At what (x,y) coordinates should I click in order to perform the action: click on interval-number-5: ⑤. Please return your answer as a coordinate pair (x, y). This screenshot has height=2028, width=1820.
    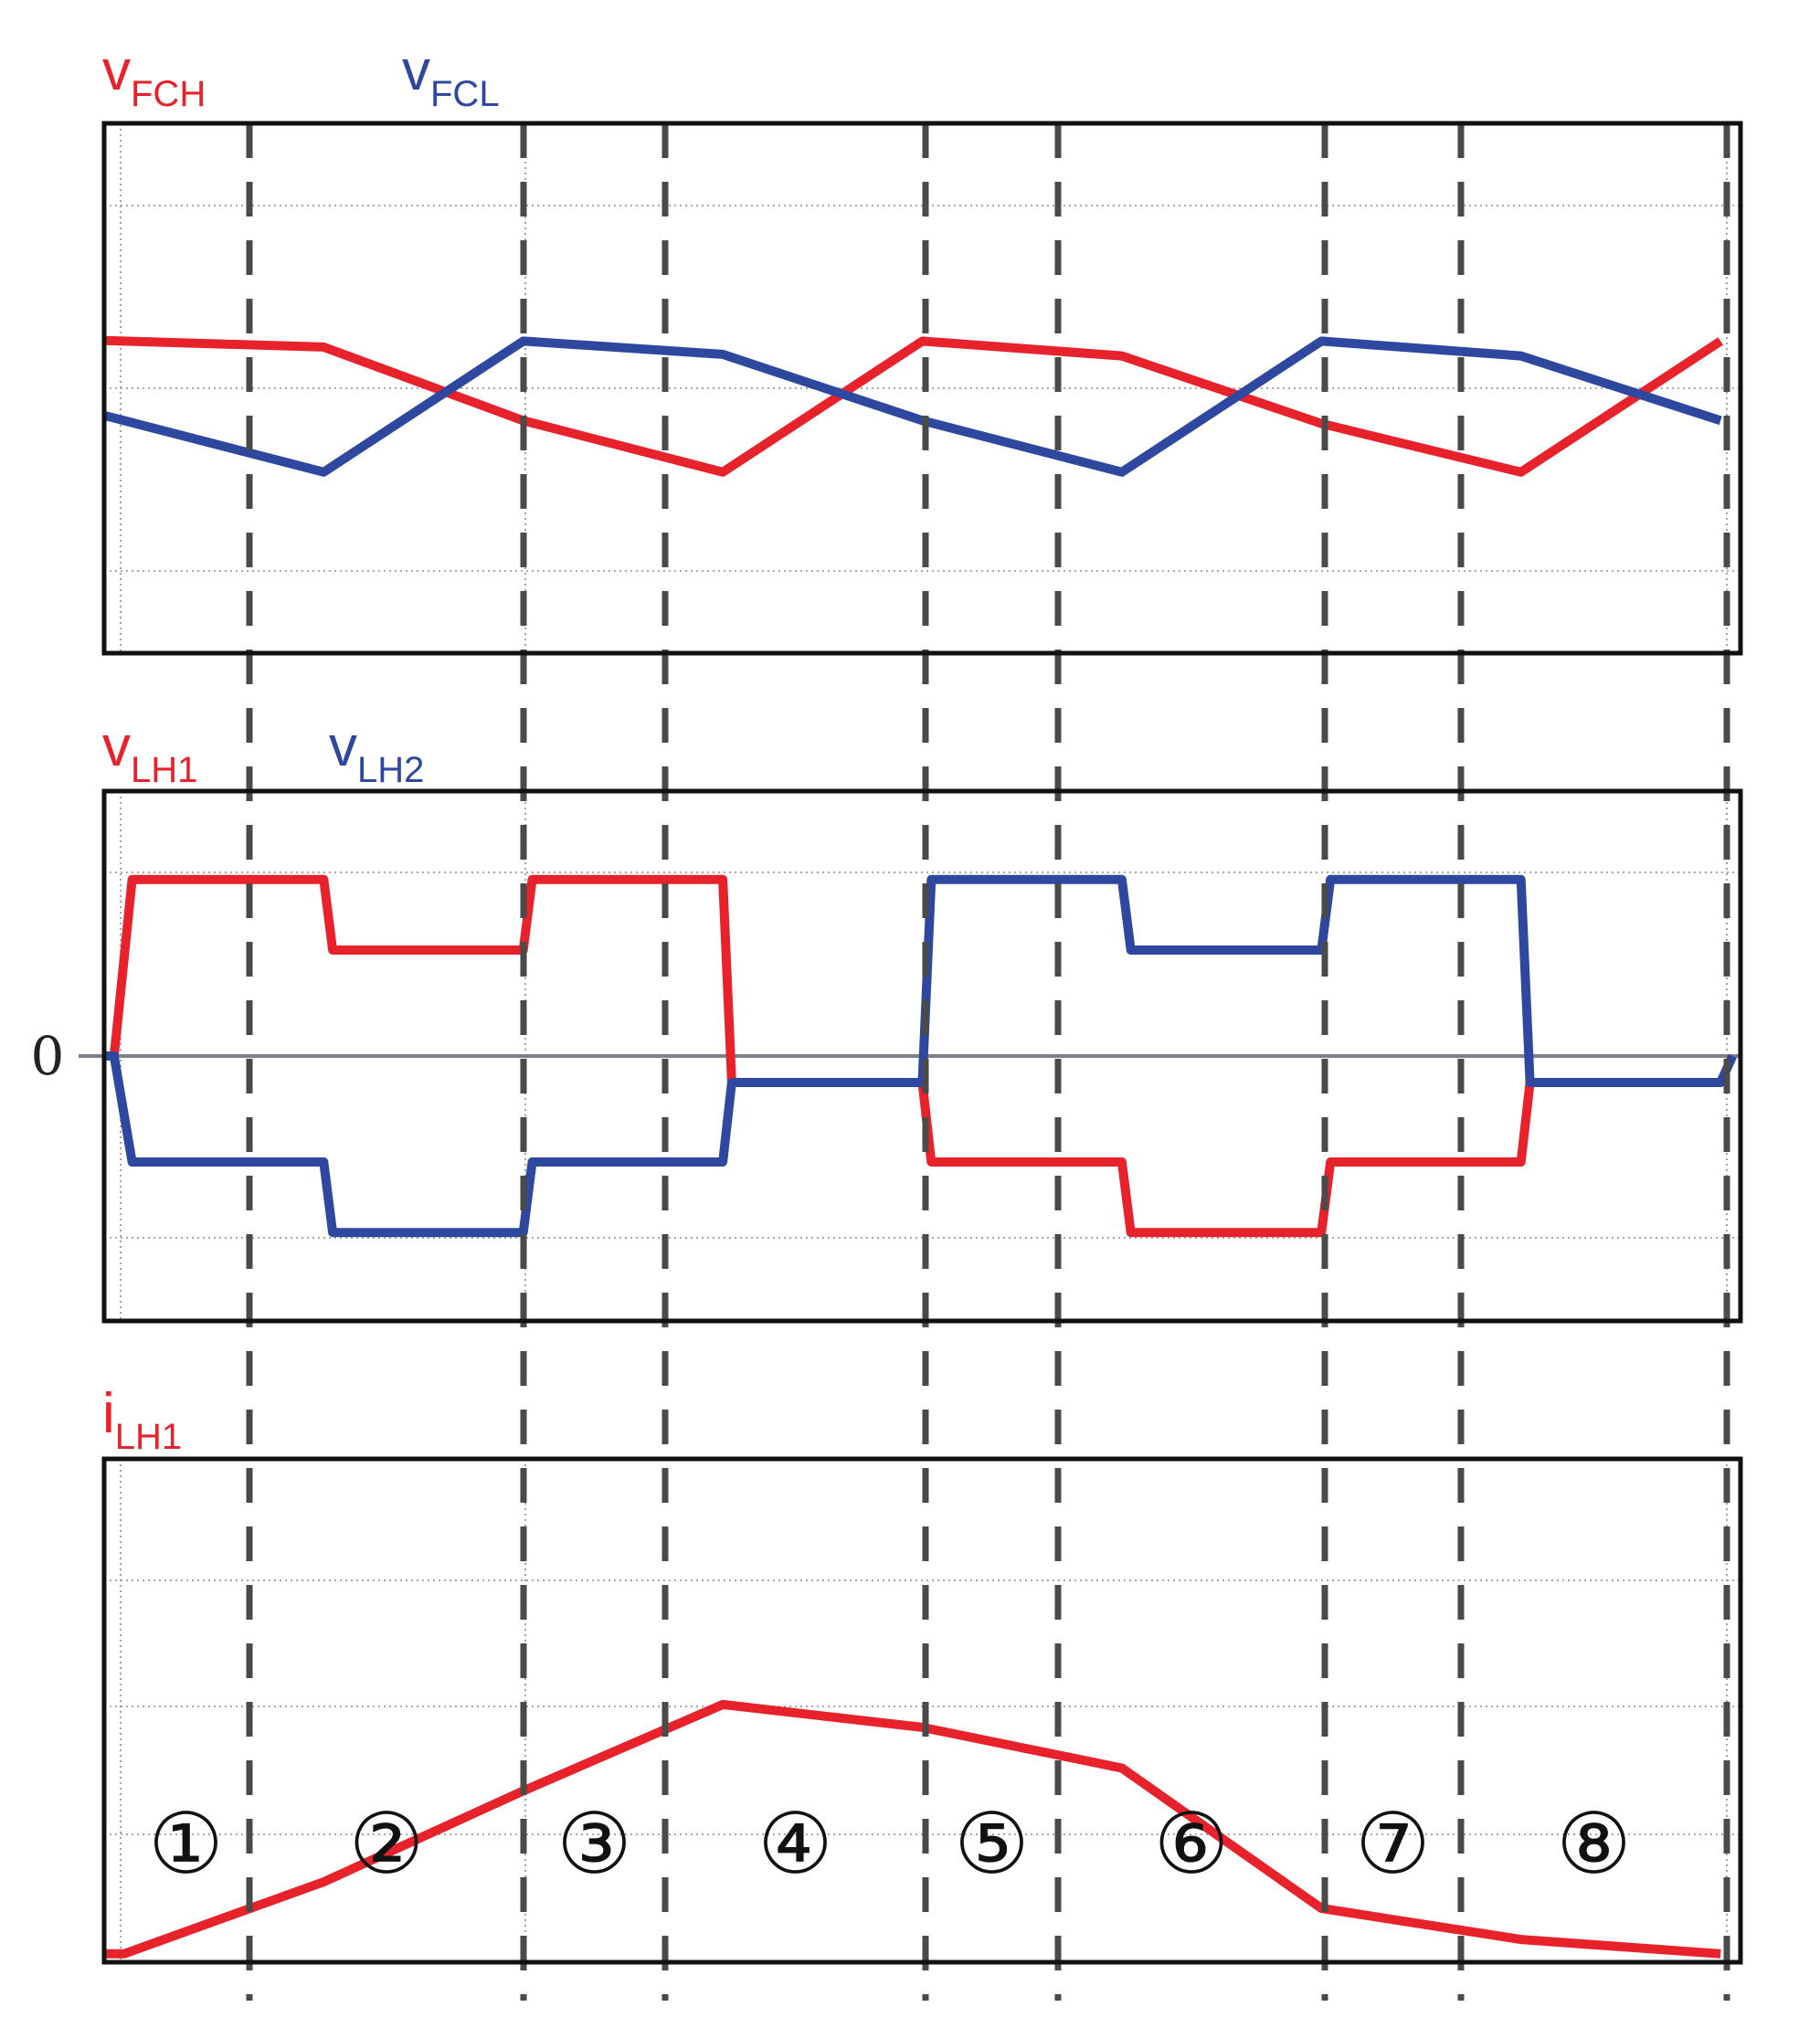
    Looking at the image, I should click on (991, 1844).